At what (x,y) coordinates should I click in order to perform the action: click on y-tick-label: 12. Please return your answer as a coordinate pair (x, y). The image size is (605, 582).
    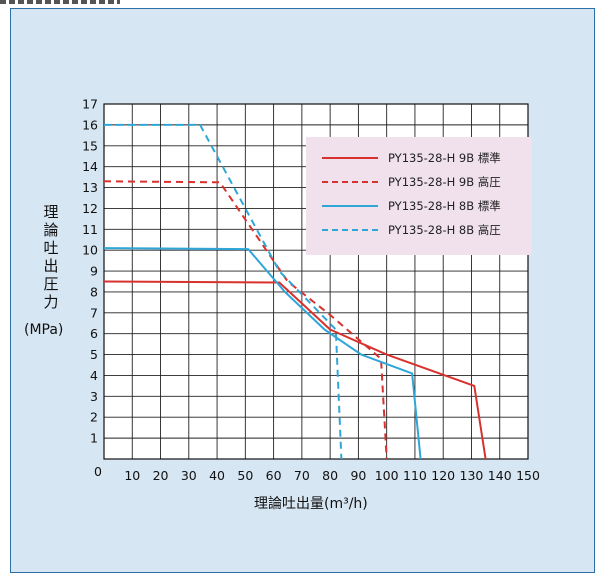
    Looking at the image, I should click on (90, 208).